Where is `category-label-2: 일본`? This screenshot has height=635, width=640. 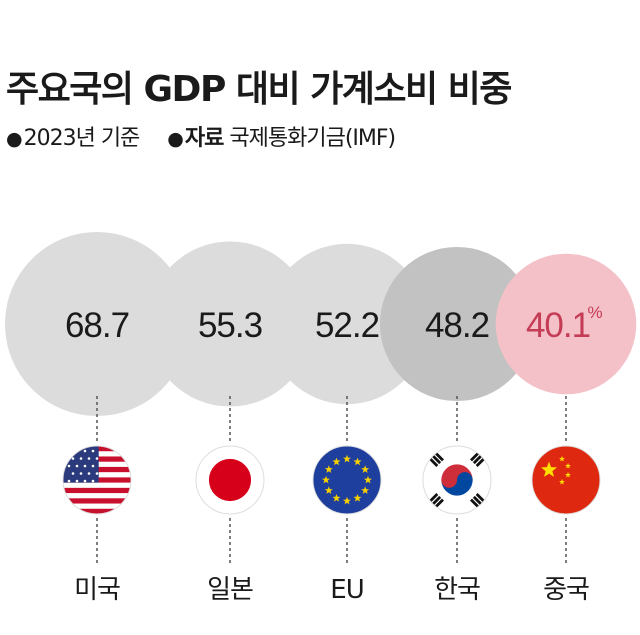 category-label-2: 일본 is located at coordinates (230, 590).